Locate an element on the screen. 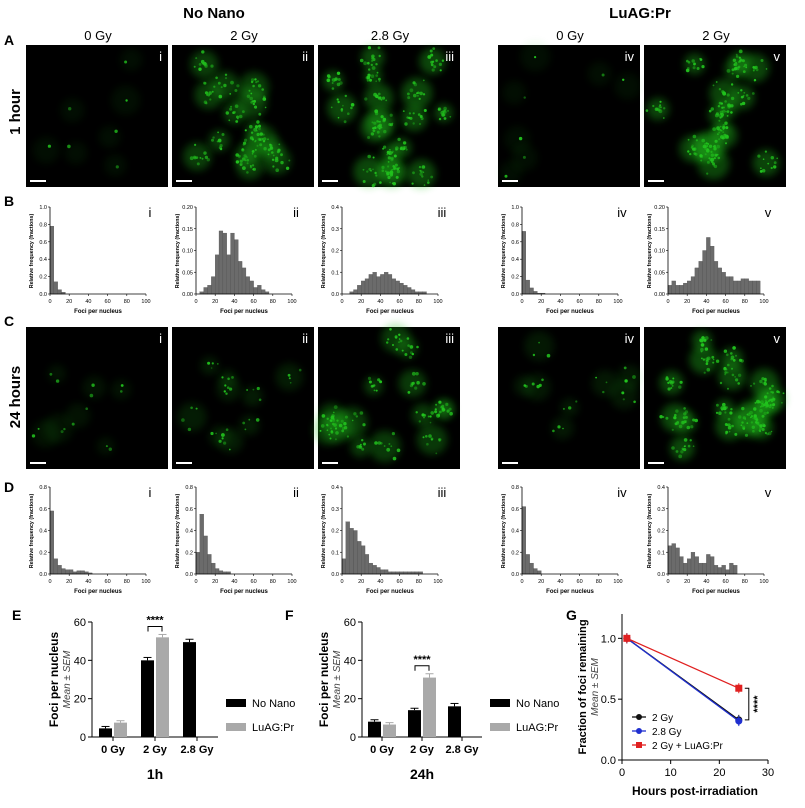  legend-label: 2.8 Gy is located at coordinates (666, 732).